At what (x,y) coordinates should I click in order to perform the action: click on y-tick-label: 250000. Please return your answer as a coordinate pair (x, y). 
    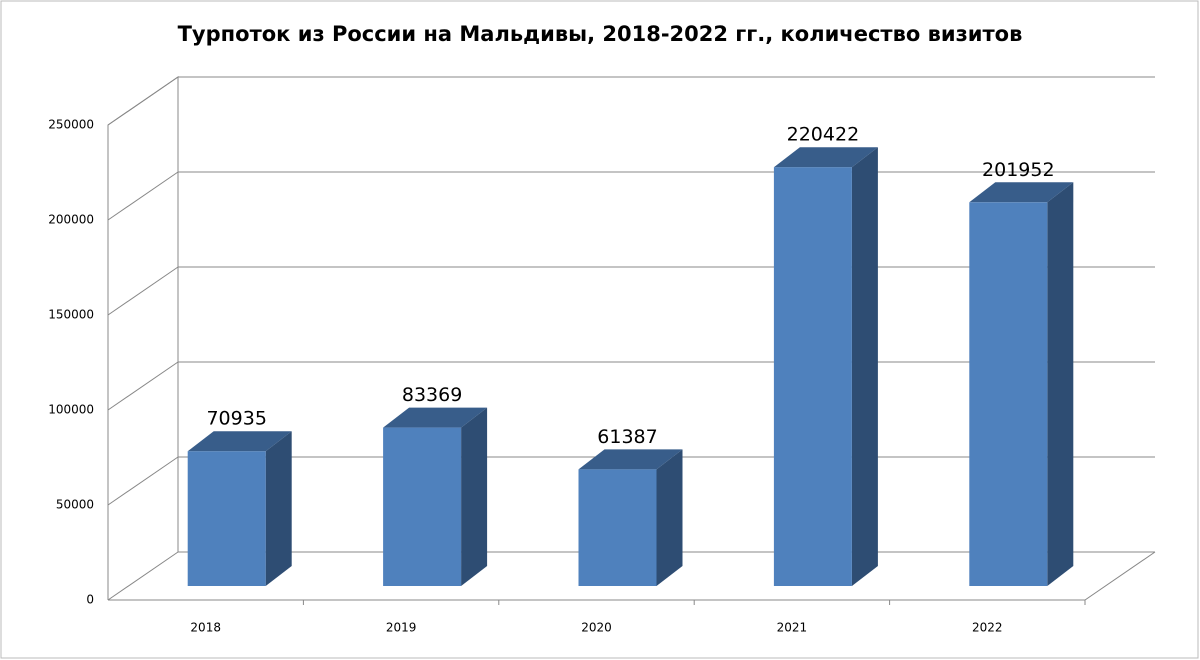
    Looking at the image, I should click on (71, 125).